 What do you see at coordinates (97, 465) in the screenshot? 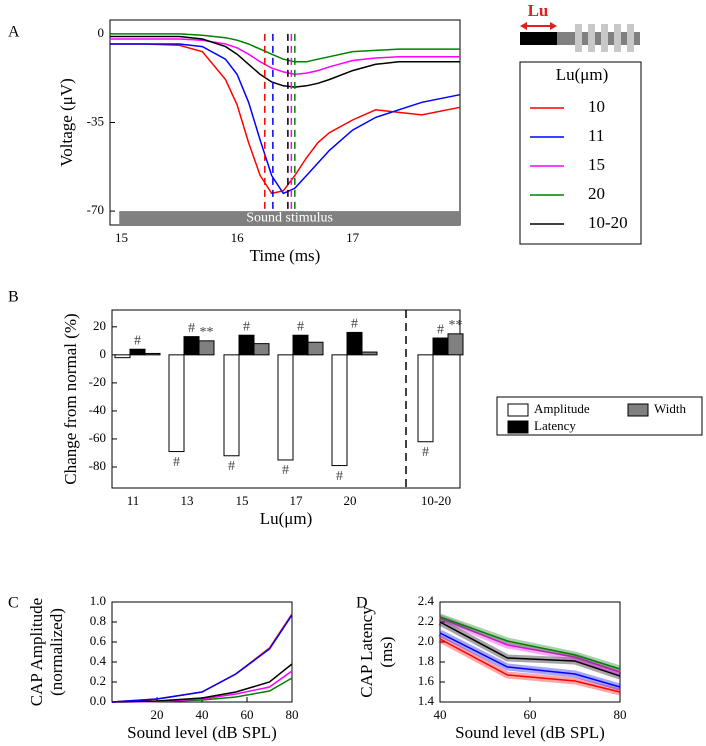
I see `y-tick-label: -80` at bounding box center [97, 465].